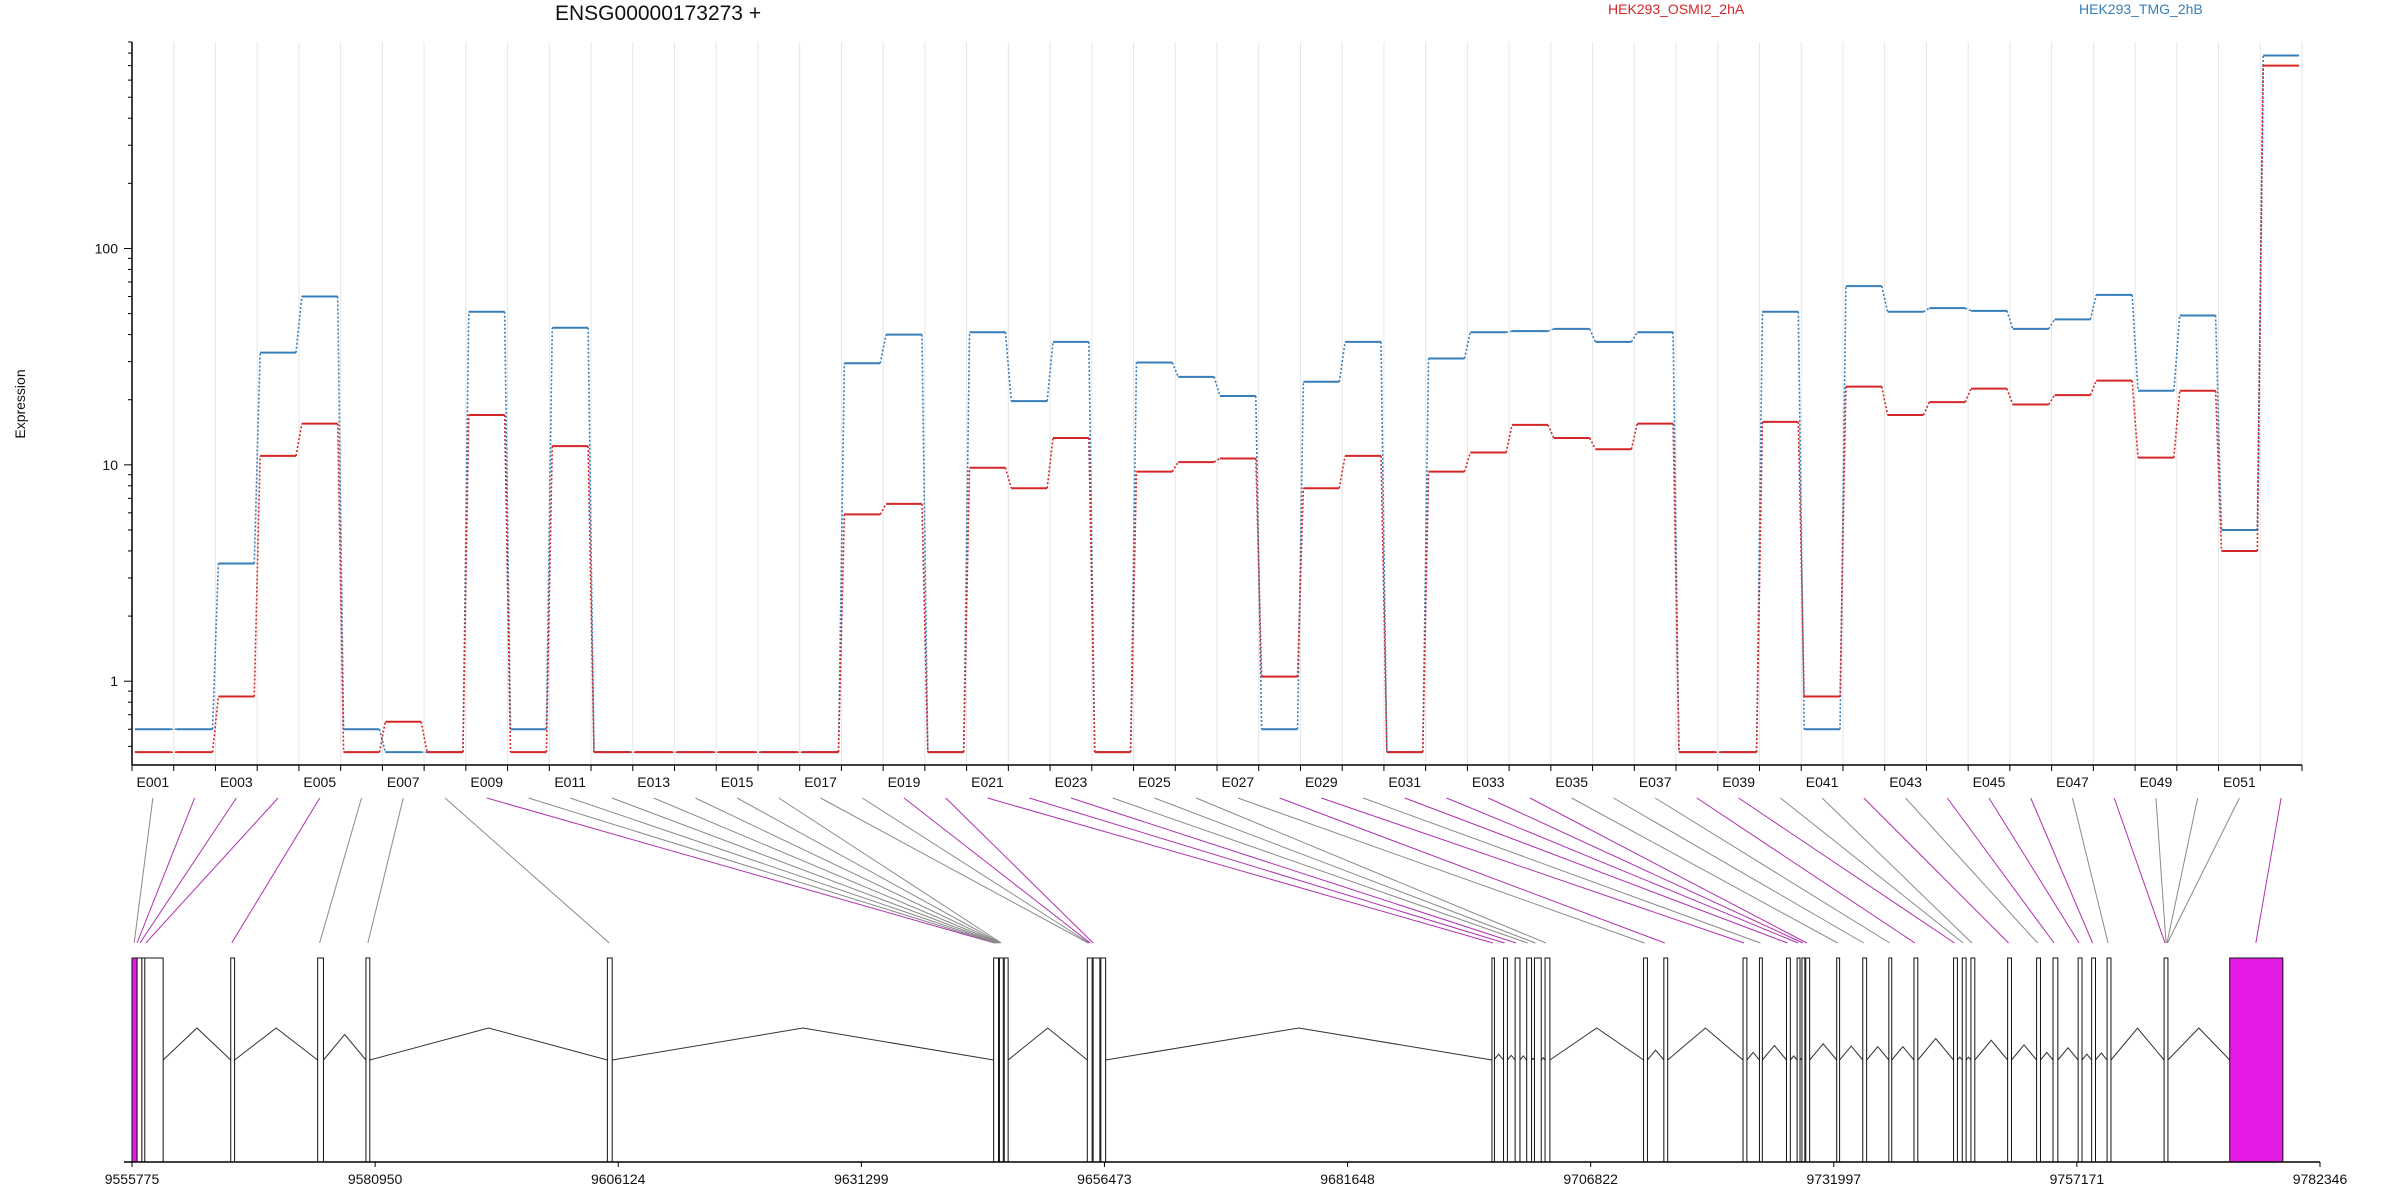  Describe the element at coordinates (486, 782) in the screenshot. I see `x-tick-label: E009` at that location.